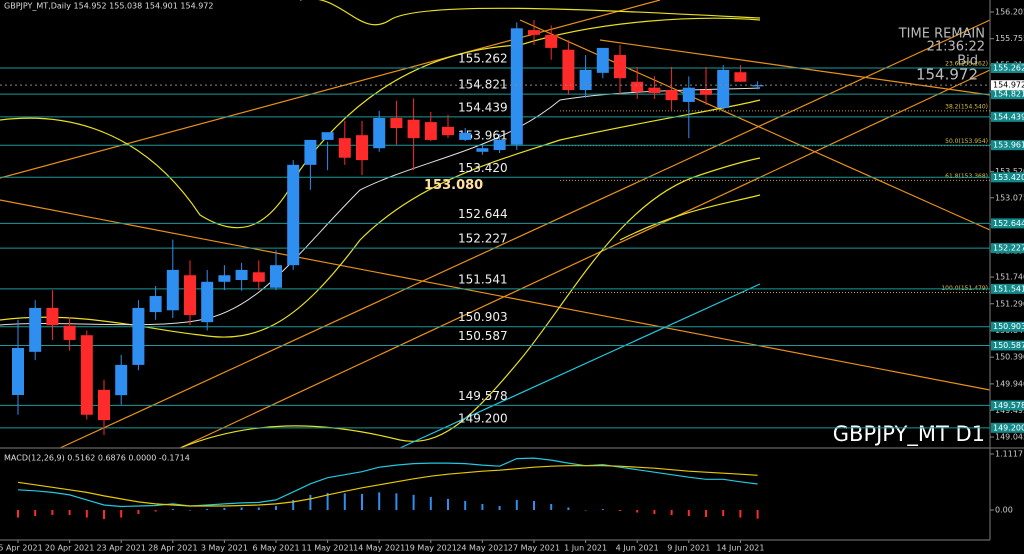  I want to click on y-tick-label: 150.390, so click(1009, 357).